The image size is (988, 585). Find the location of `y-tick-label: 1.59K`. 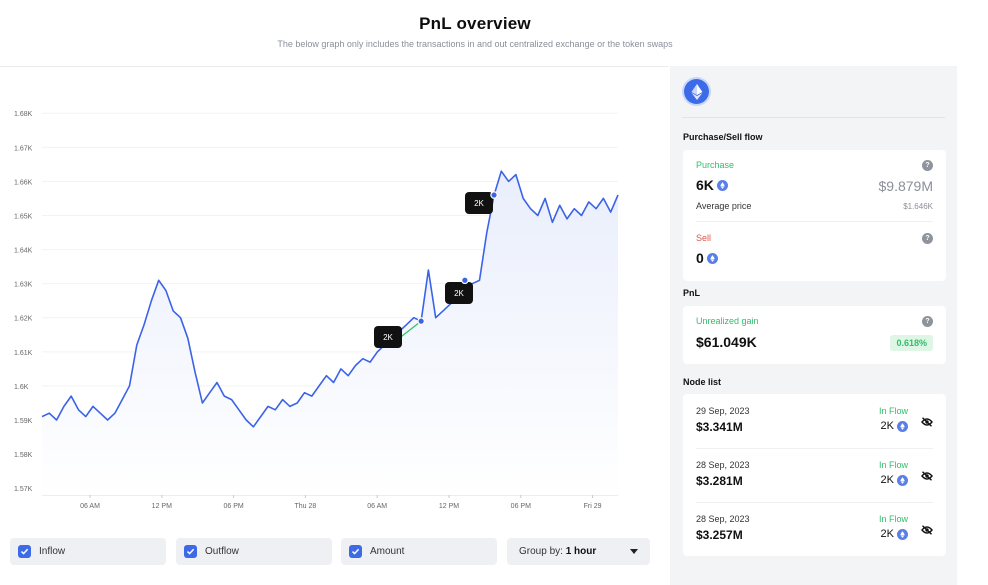

y-tick-label: 1.59K is located at coordinates (23, 421).